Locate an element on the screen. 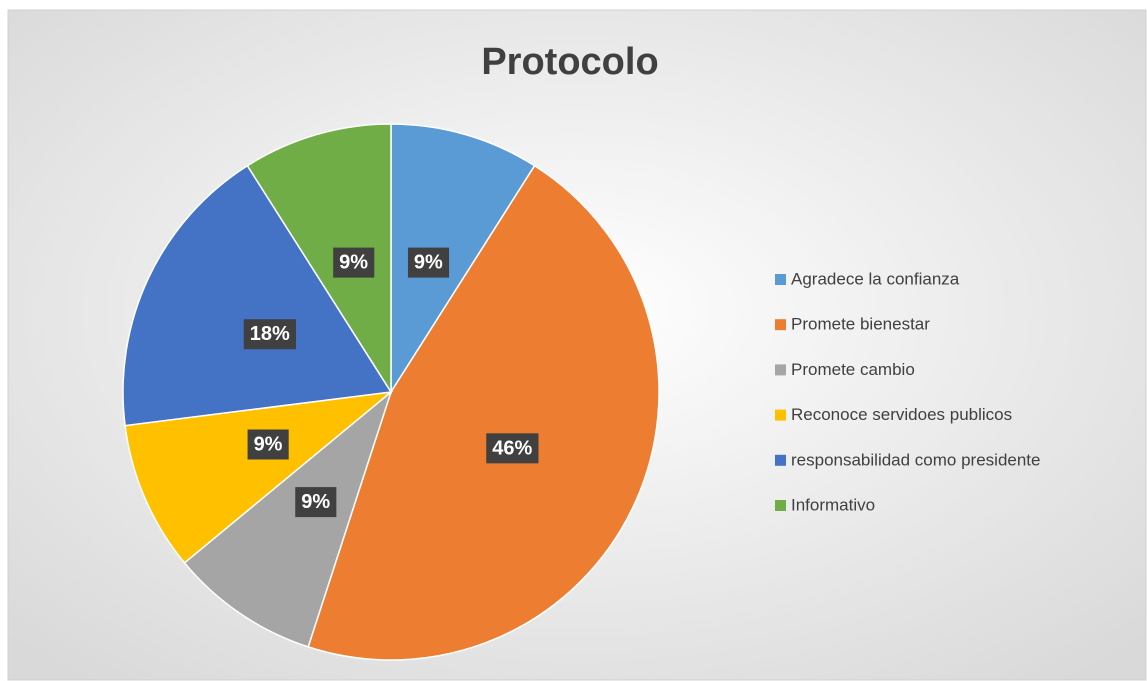 The image size is (1147, 681). legend-label: responsabilidad como presidente is located at coordinates (916, 459).